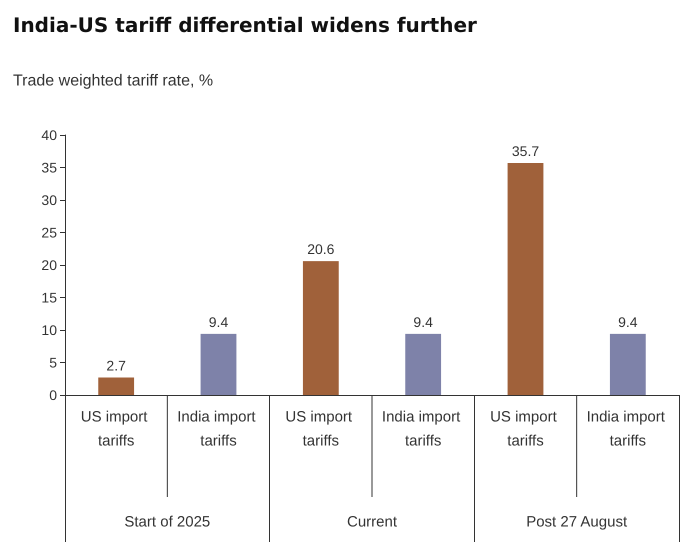 This screenshot has height=542, width=691. I want to click on data-label: 20.6, so click(321, 249).